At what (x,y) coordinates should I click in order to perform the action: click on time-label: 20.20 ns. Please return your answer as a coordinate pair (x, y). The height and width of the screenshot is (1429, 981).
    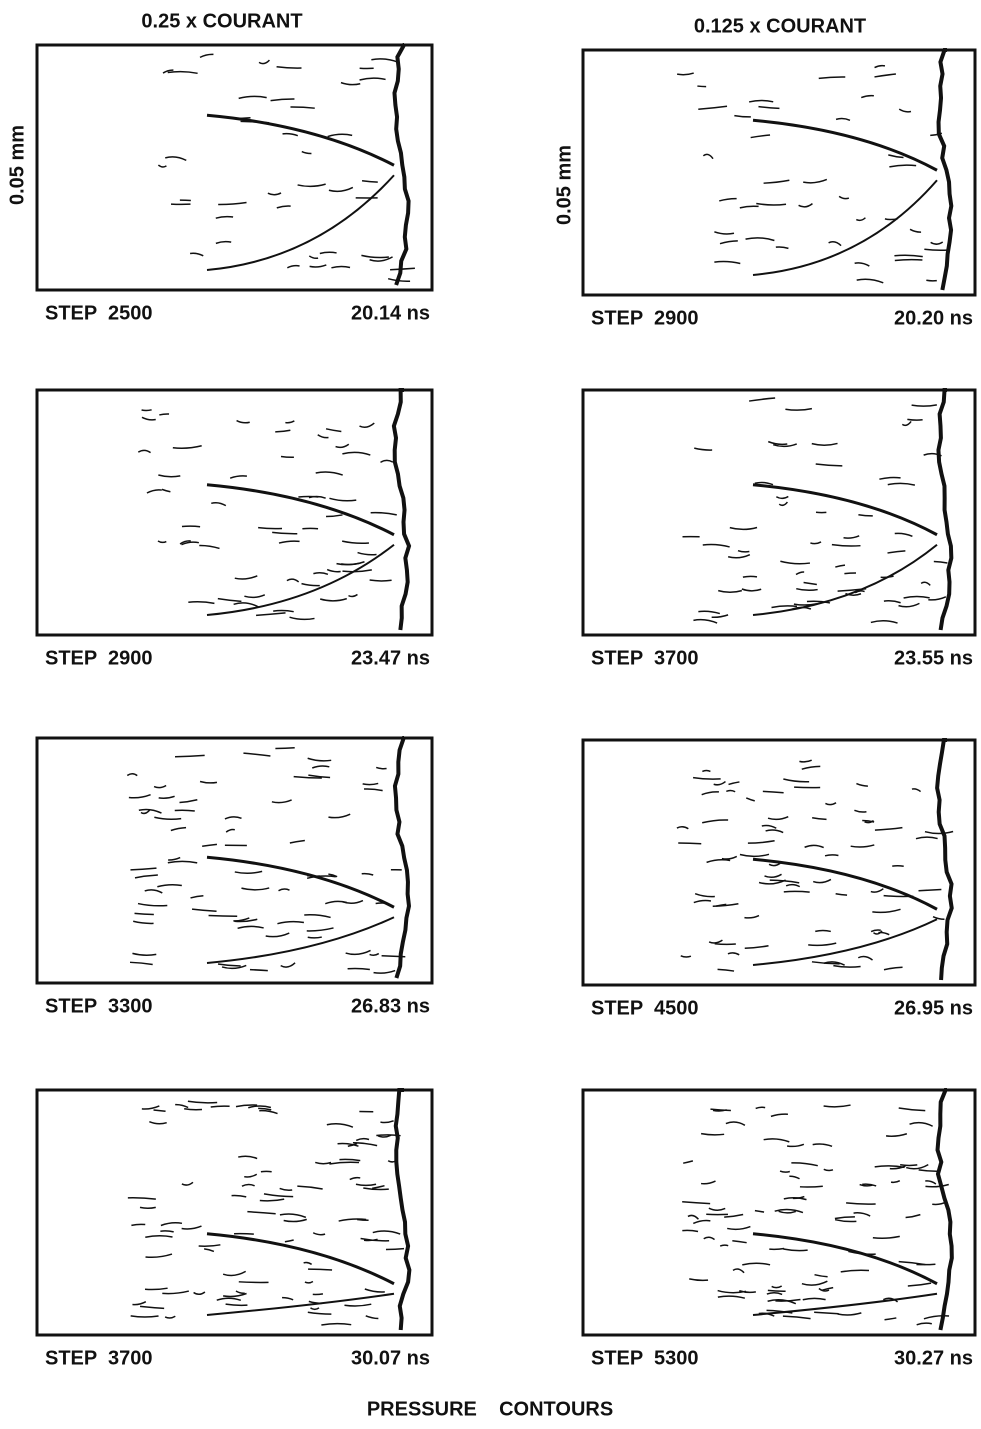
    Looking at the image, I should click on (933, 318).